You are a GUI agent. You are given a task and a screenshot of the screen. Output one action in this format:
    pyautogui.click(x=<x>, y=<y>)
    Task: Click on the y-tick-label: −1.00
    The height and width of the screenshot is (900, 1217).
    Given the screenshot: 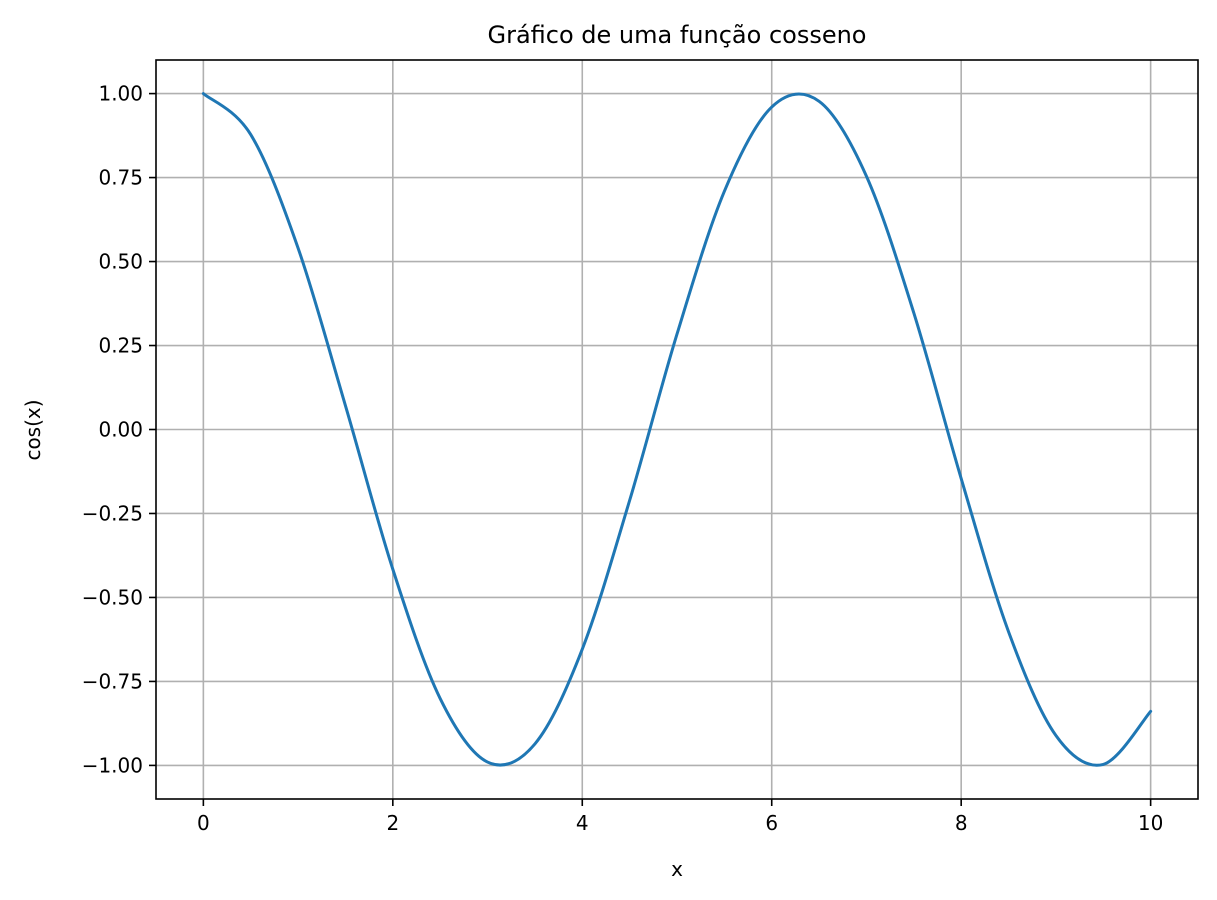 What is the action you would take?
    pyautogui.click(x=112, y=765)
    